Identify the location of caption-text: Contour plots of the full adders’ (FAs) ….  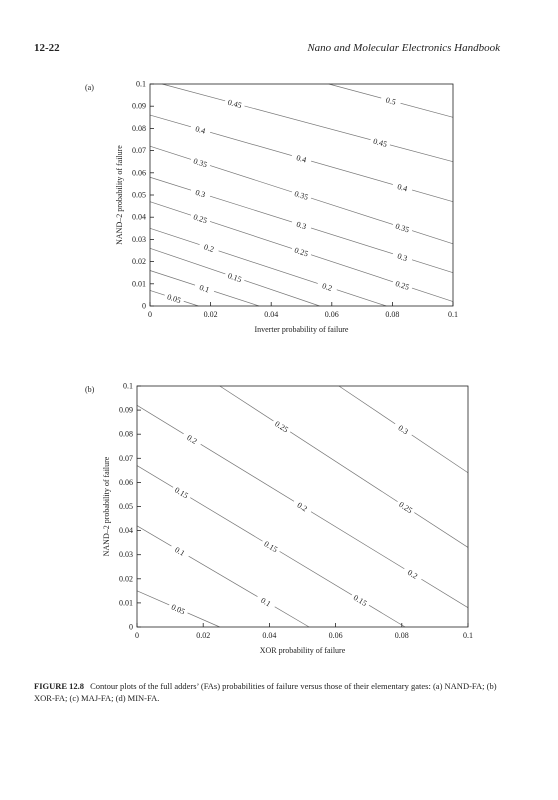
(265, 692).